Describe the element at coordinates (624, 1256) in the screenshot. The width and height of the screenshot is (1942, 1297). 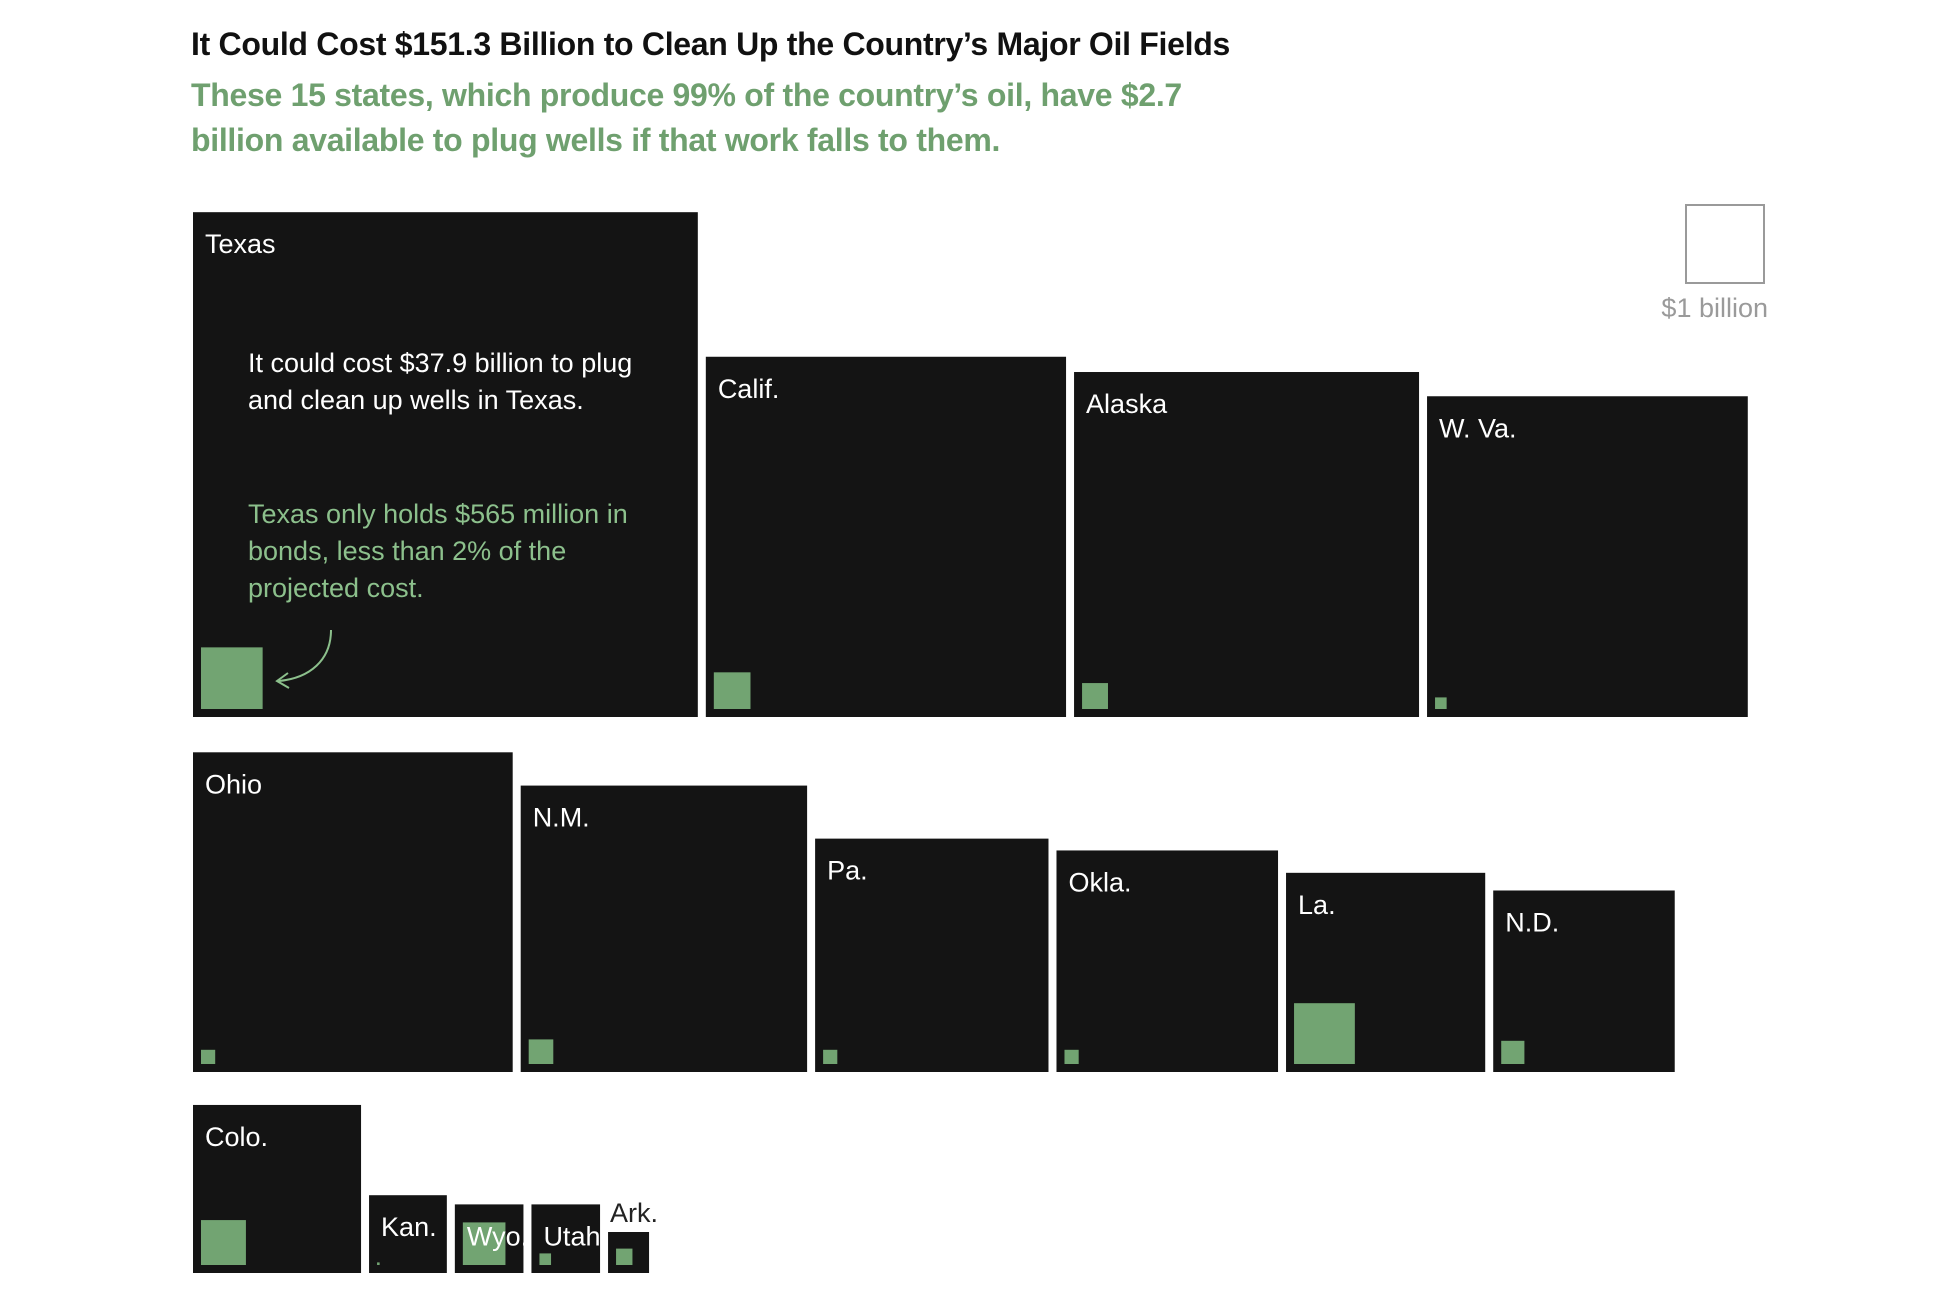
I see `bond-square-ark` at that location.